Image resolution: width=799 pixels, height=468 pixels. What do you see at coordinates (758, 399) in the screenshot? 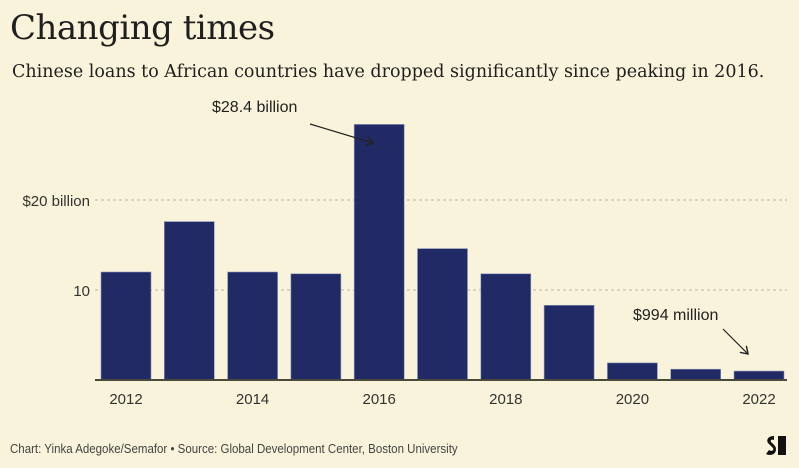
I see `x-tick-label: 2022` at bounding box center [758, 399].